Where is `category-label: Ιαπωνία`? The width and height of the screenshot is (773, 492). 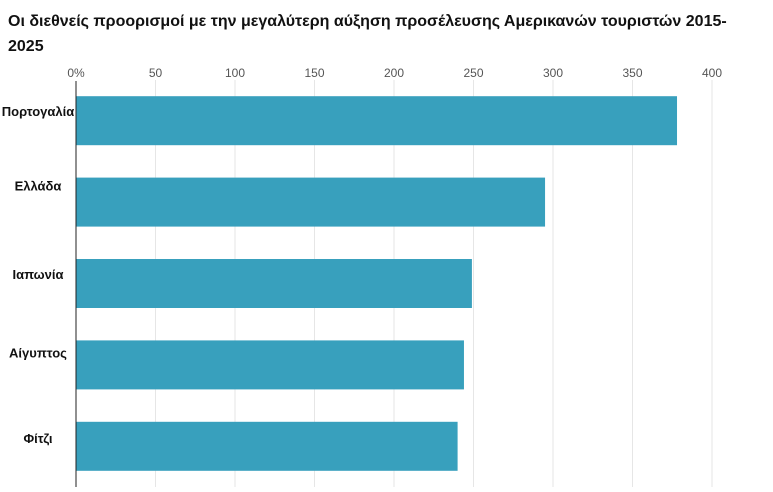
category-label: Ιαπωνία is located at coordinates (37, 274).